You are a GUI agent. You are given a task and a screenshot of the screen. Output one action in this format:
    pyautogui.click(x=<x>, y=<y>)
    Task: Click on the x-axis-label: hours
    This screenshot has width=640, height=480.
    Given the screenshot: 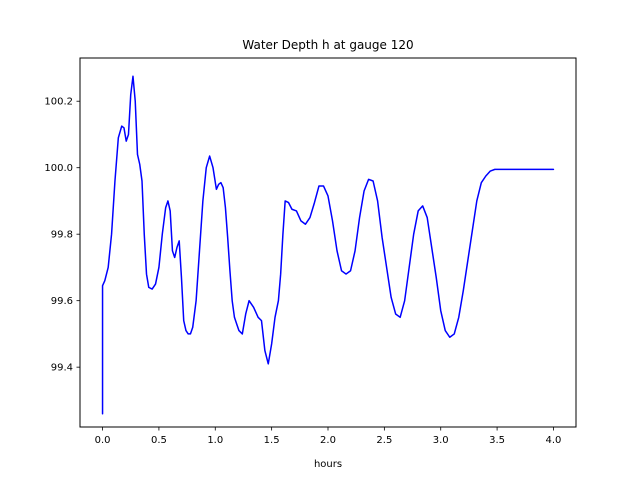 What is the action you would take?
    pyautogui.click(x=328, y=464)
    